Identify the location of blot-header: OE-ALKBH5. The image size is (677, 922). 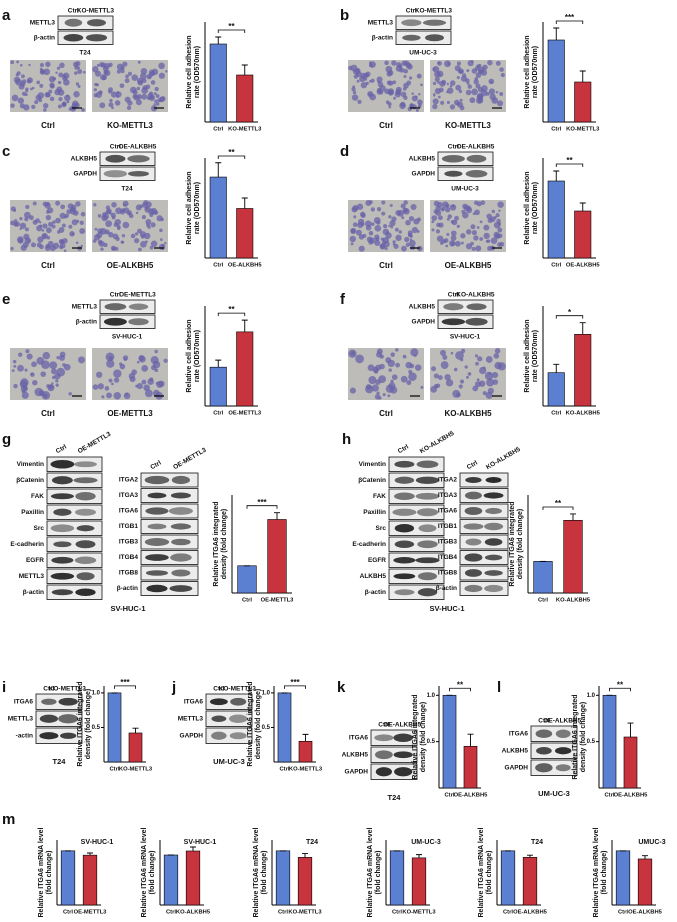
(475, 147).